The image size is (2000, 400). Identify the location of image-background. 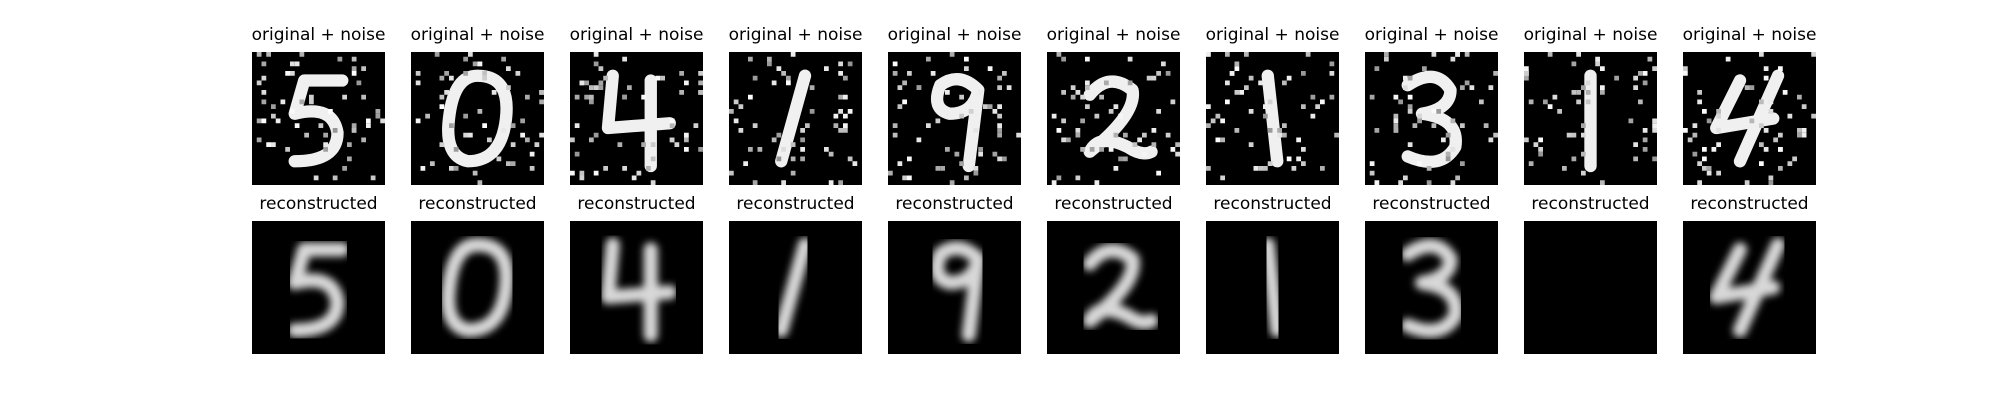
(1113, 287).